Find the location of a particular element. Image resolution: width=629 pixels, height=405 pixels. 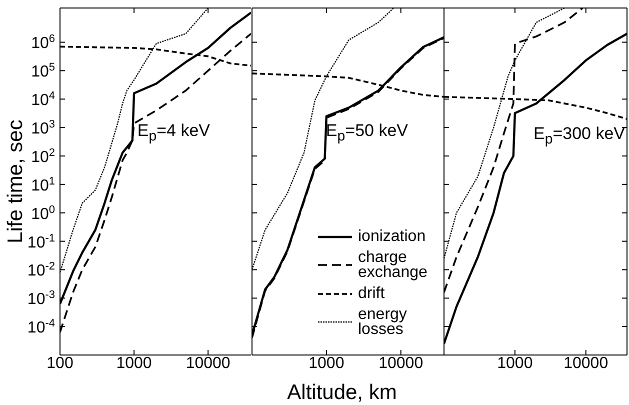

y-tick-label: 10$^{6}$ is located at coordinates (43, 42).